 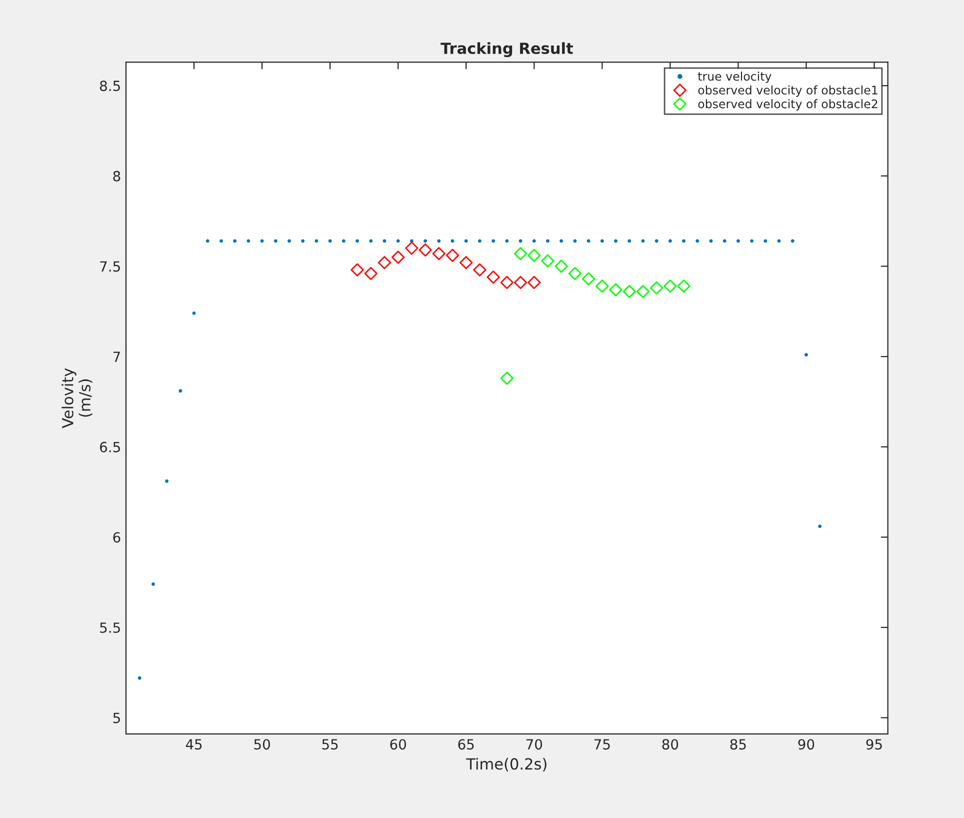 What do you see at coordinates (110, 266) in the screenshot?
I see `y-tick-label: 7.5` at bounding box center [110, 266].